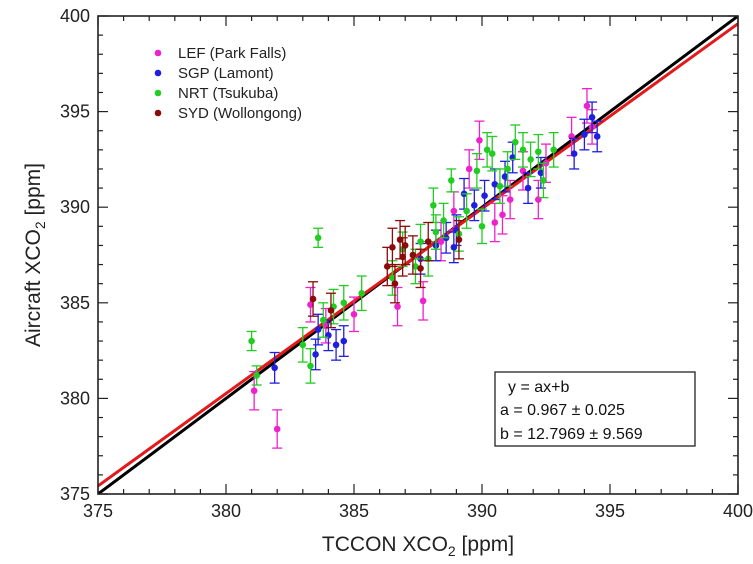  What do you see at coordinates (40, 225) in the screenshot?
I see `y-axis-title-subscript: 2` at bounding box center [40, 225].